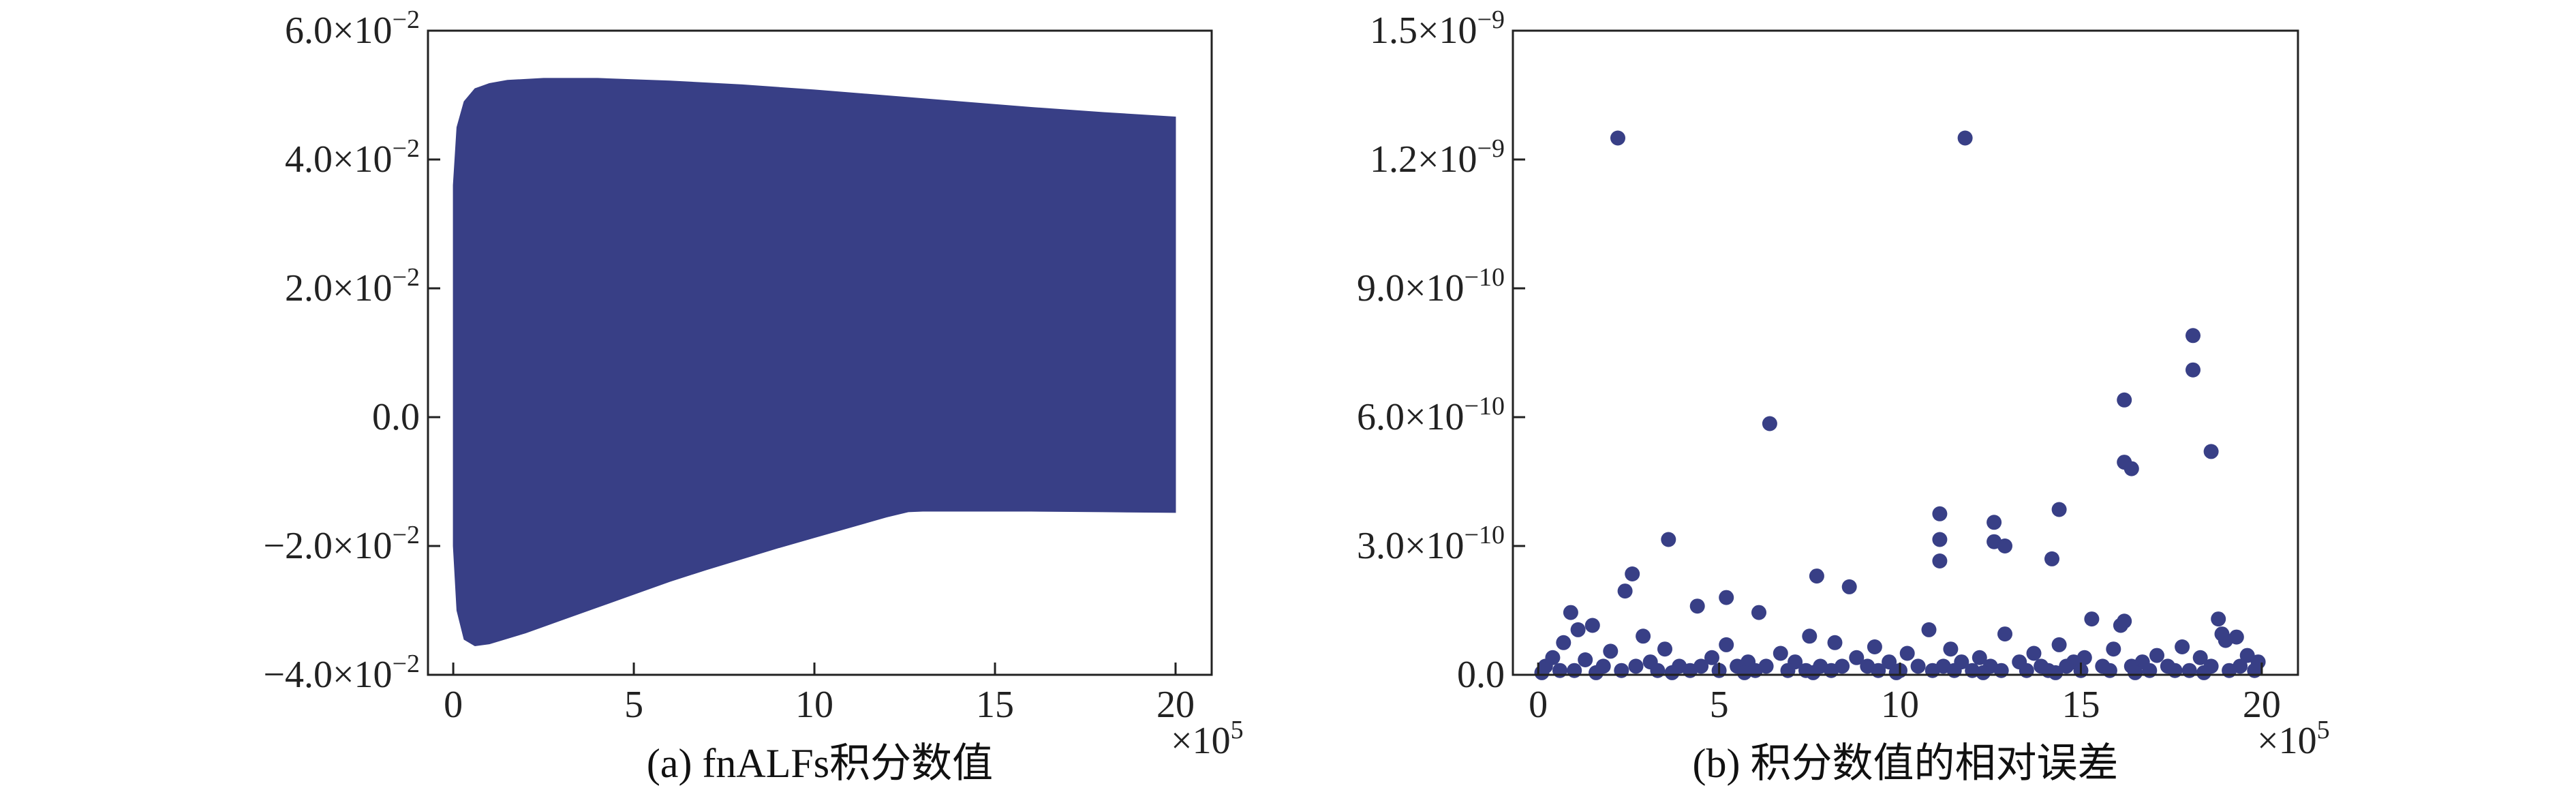 The height and width of the screenshot is (805, 2576). I want to click on y-tick-label: 1.2×10⁻⁹, so click(1437, 157).